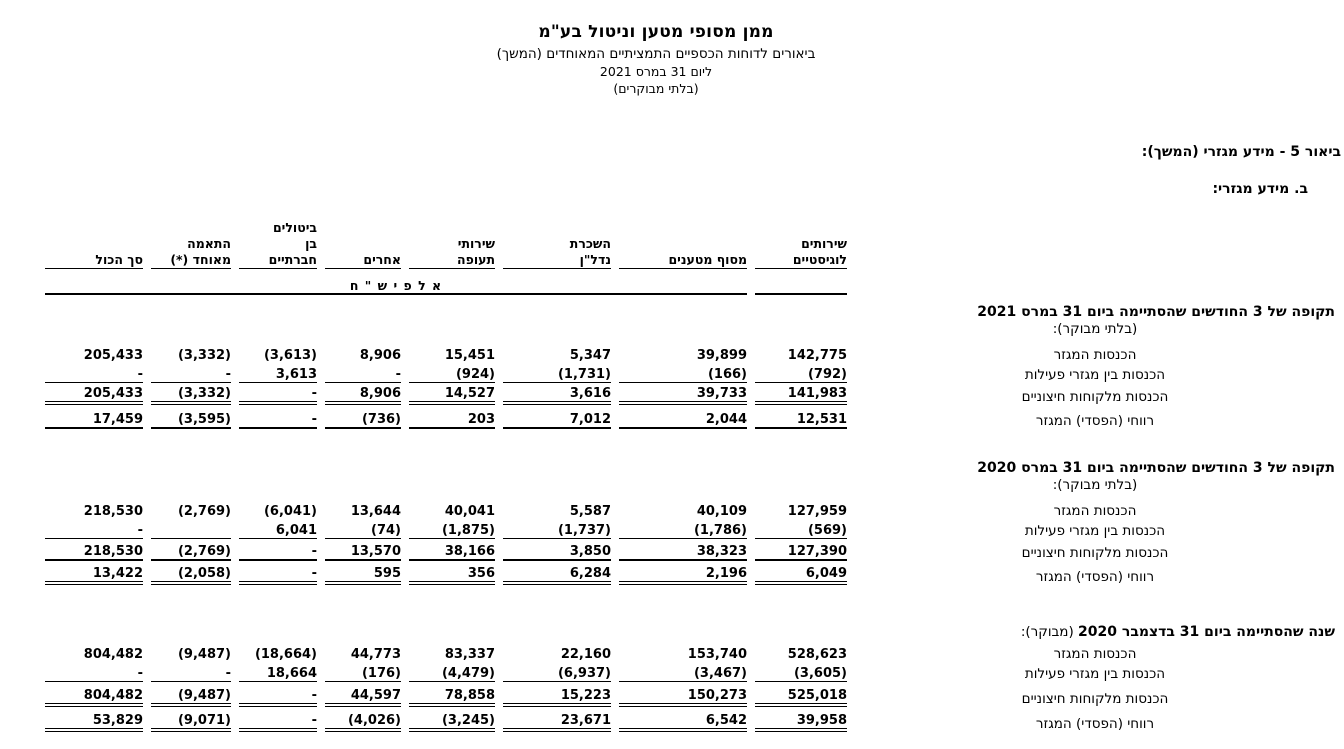  What do you see at coordinates (113, 355) in the screenshot?
I see `value-cell: 205,433` at bounding box center [113, 355].